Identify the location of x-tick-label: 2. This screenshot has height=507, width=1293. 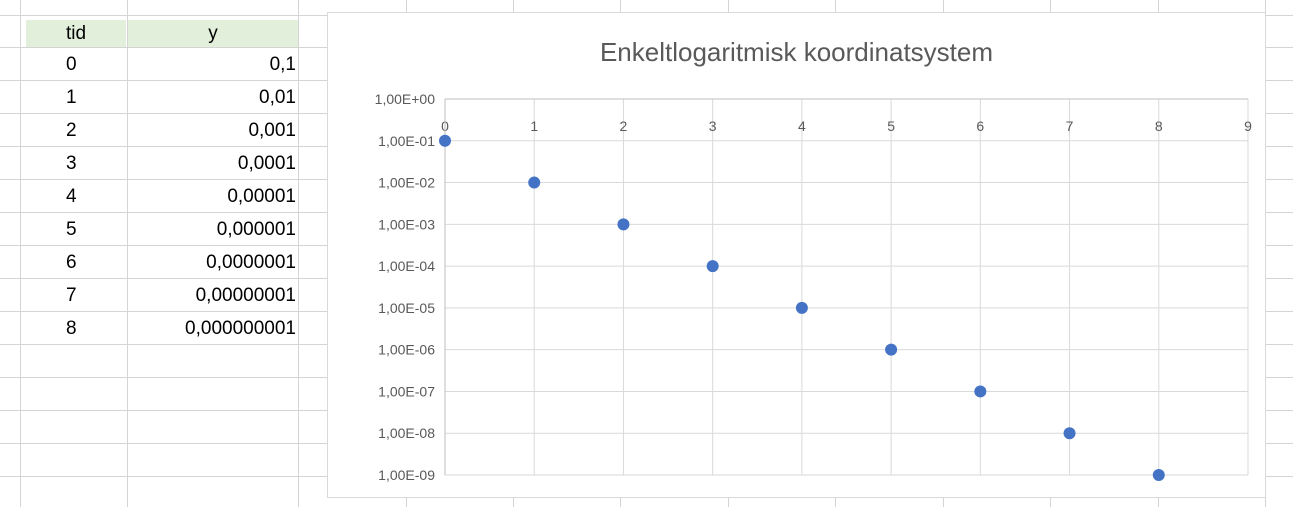
(624, 126).